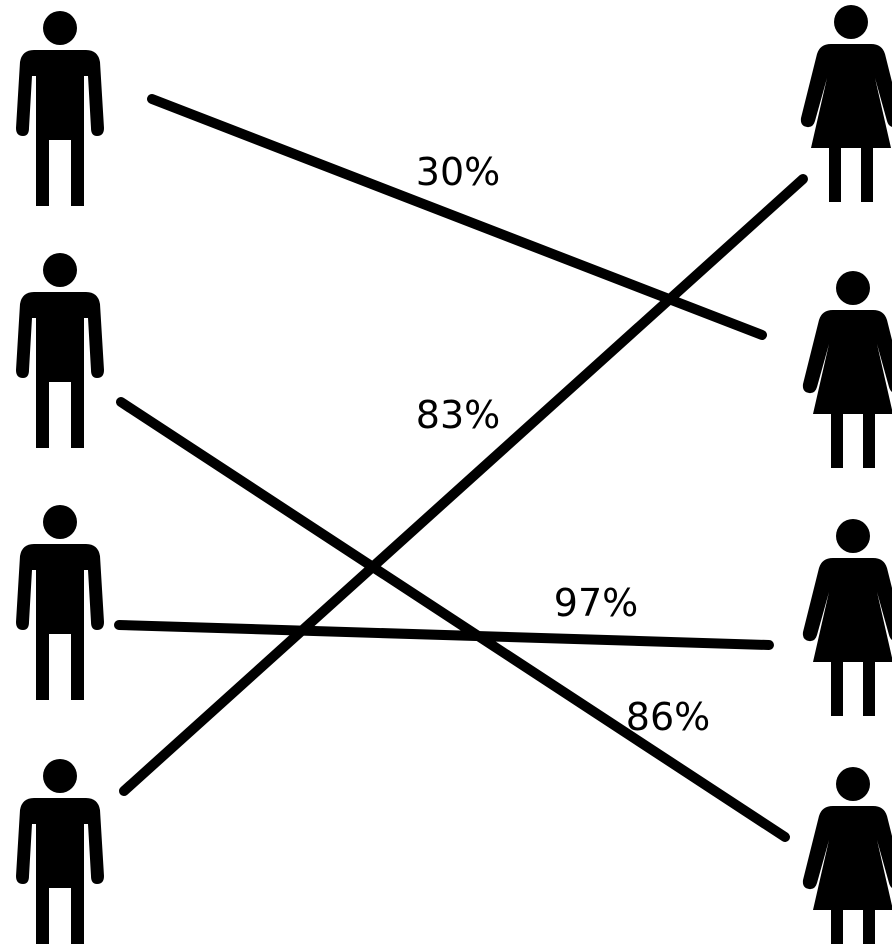 The width and height of the screenshot is (892, 944). What do you see at coordinates (458, 172) in the screenshot?
I see `percentage-label: 30%` at bounding box center [458, 172].